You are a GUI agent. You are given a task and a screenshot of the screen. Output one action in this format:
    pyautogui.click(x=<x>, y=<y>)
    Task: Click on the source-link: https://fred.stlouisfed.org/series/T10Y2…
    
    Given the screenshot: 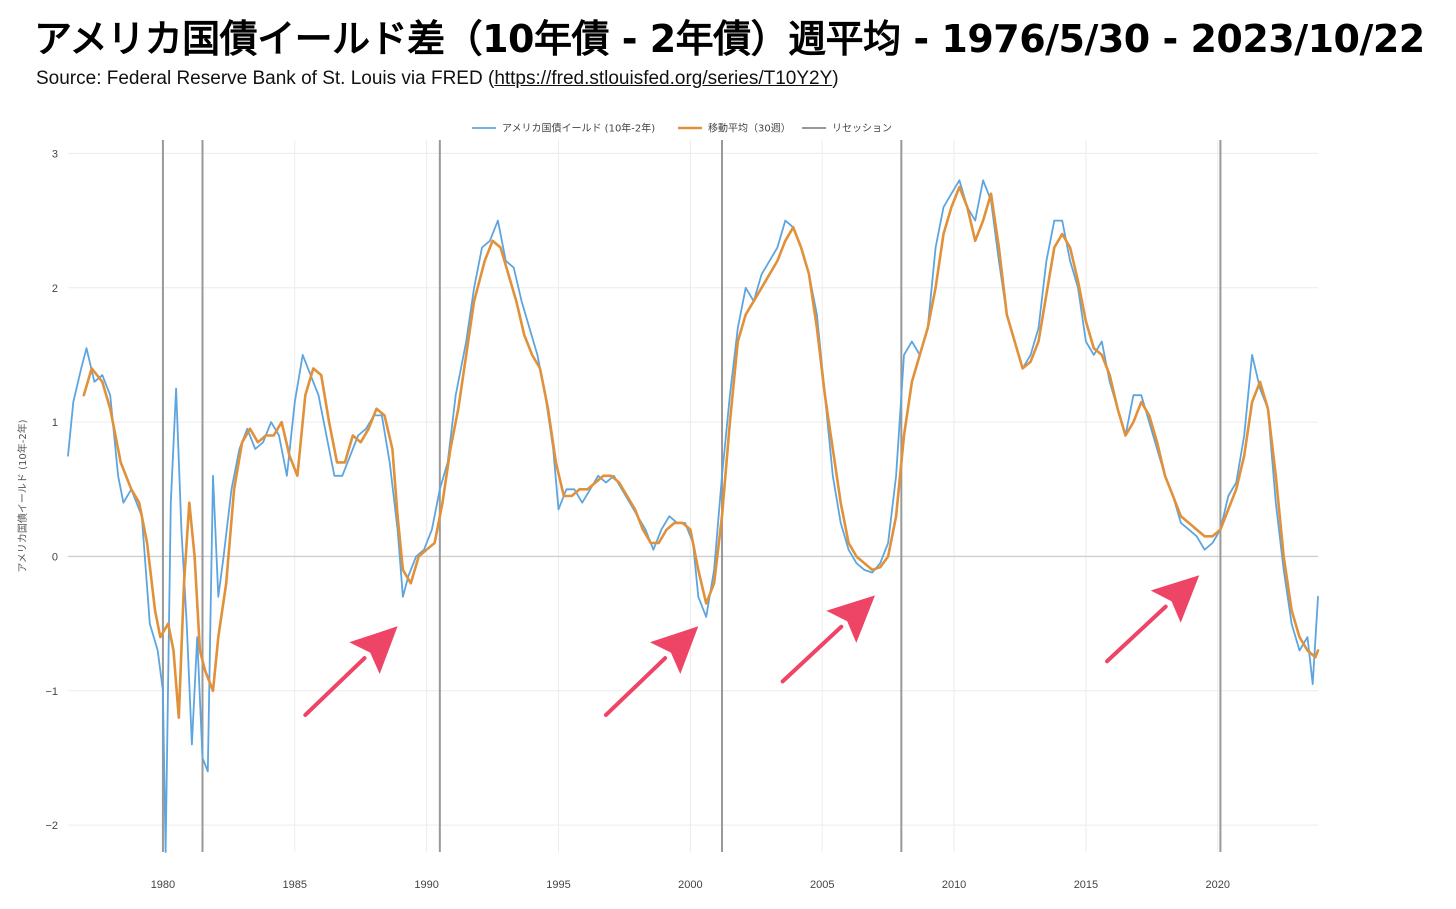 What is the action you would take?
    pyautogui.click(x=663, y=78)
    